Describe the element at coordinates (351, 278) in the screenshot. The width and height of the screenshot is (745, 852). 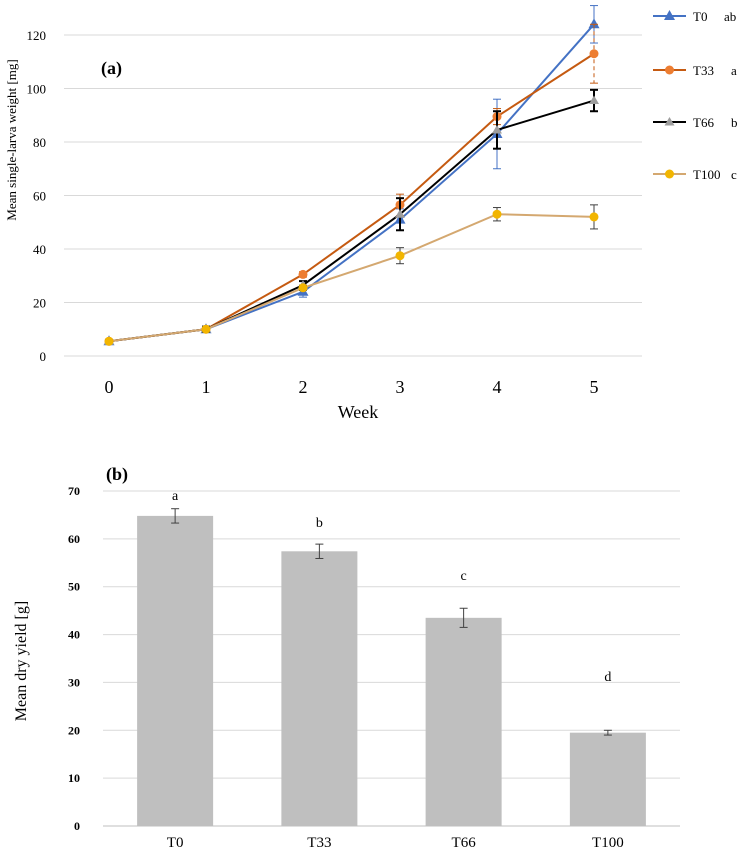
I see `series-line` at that location.